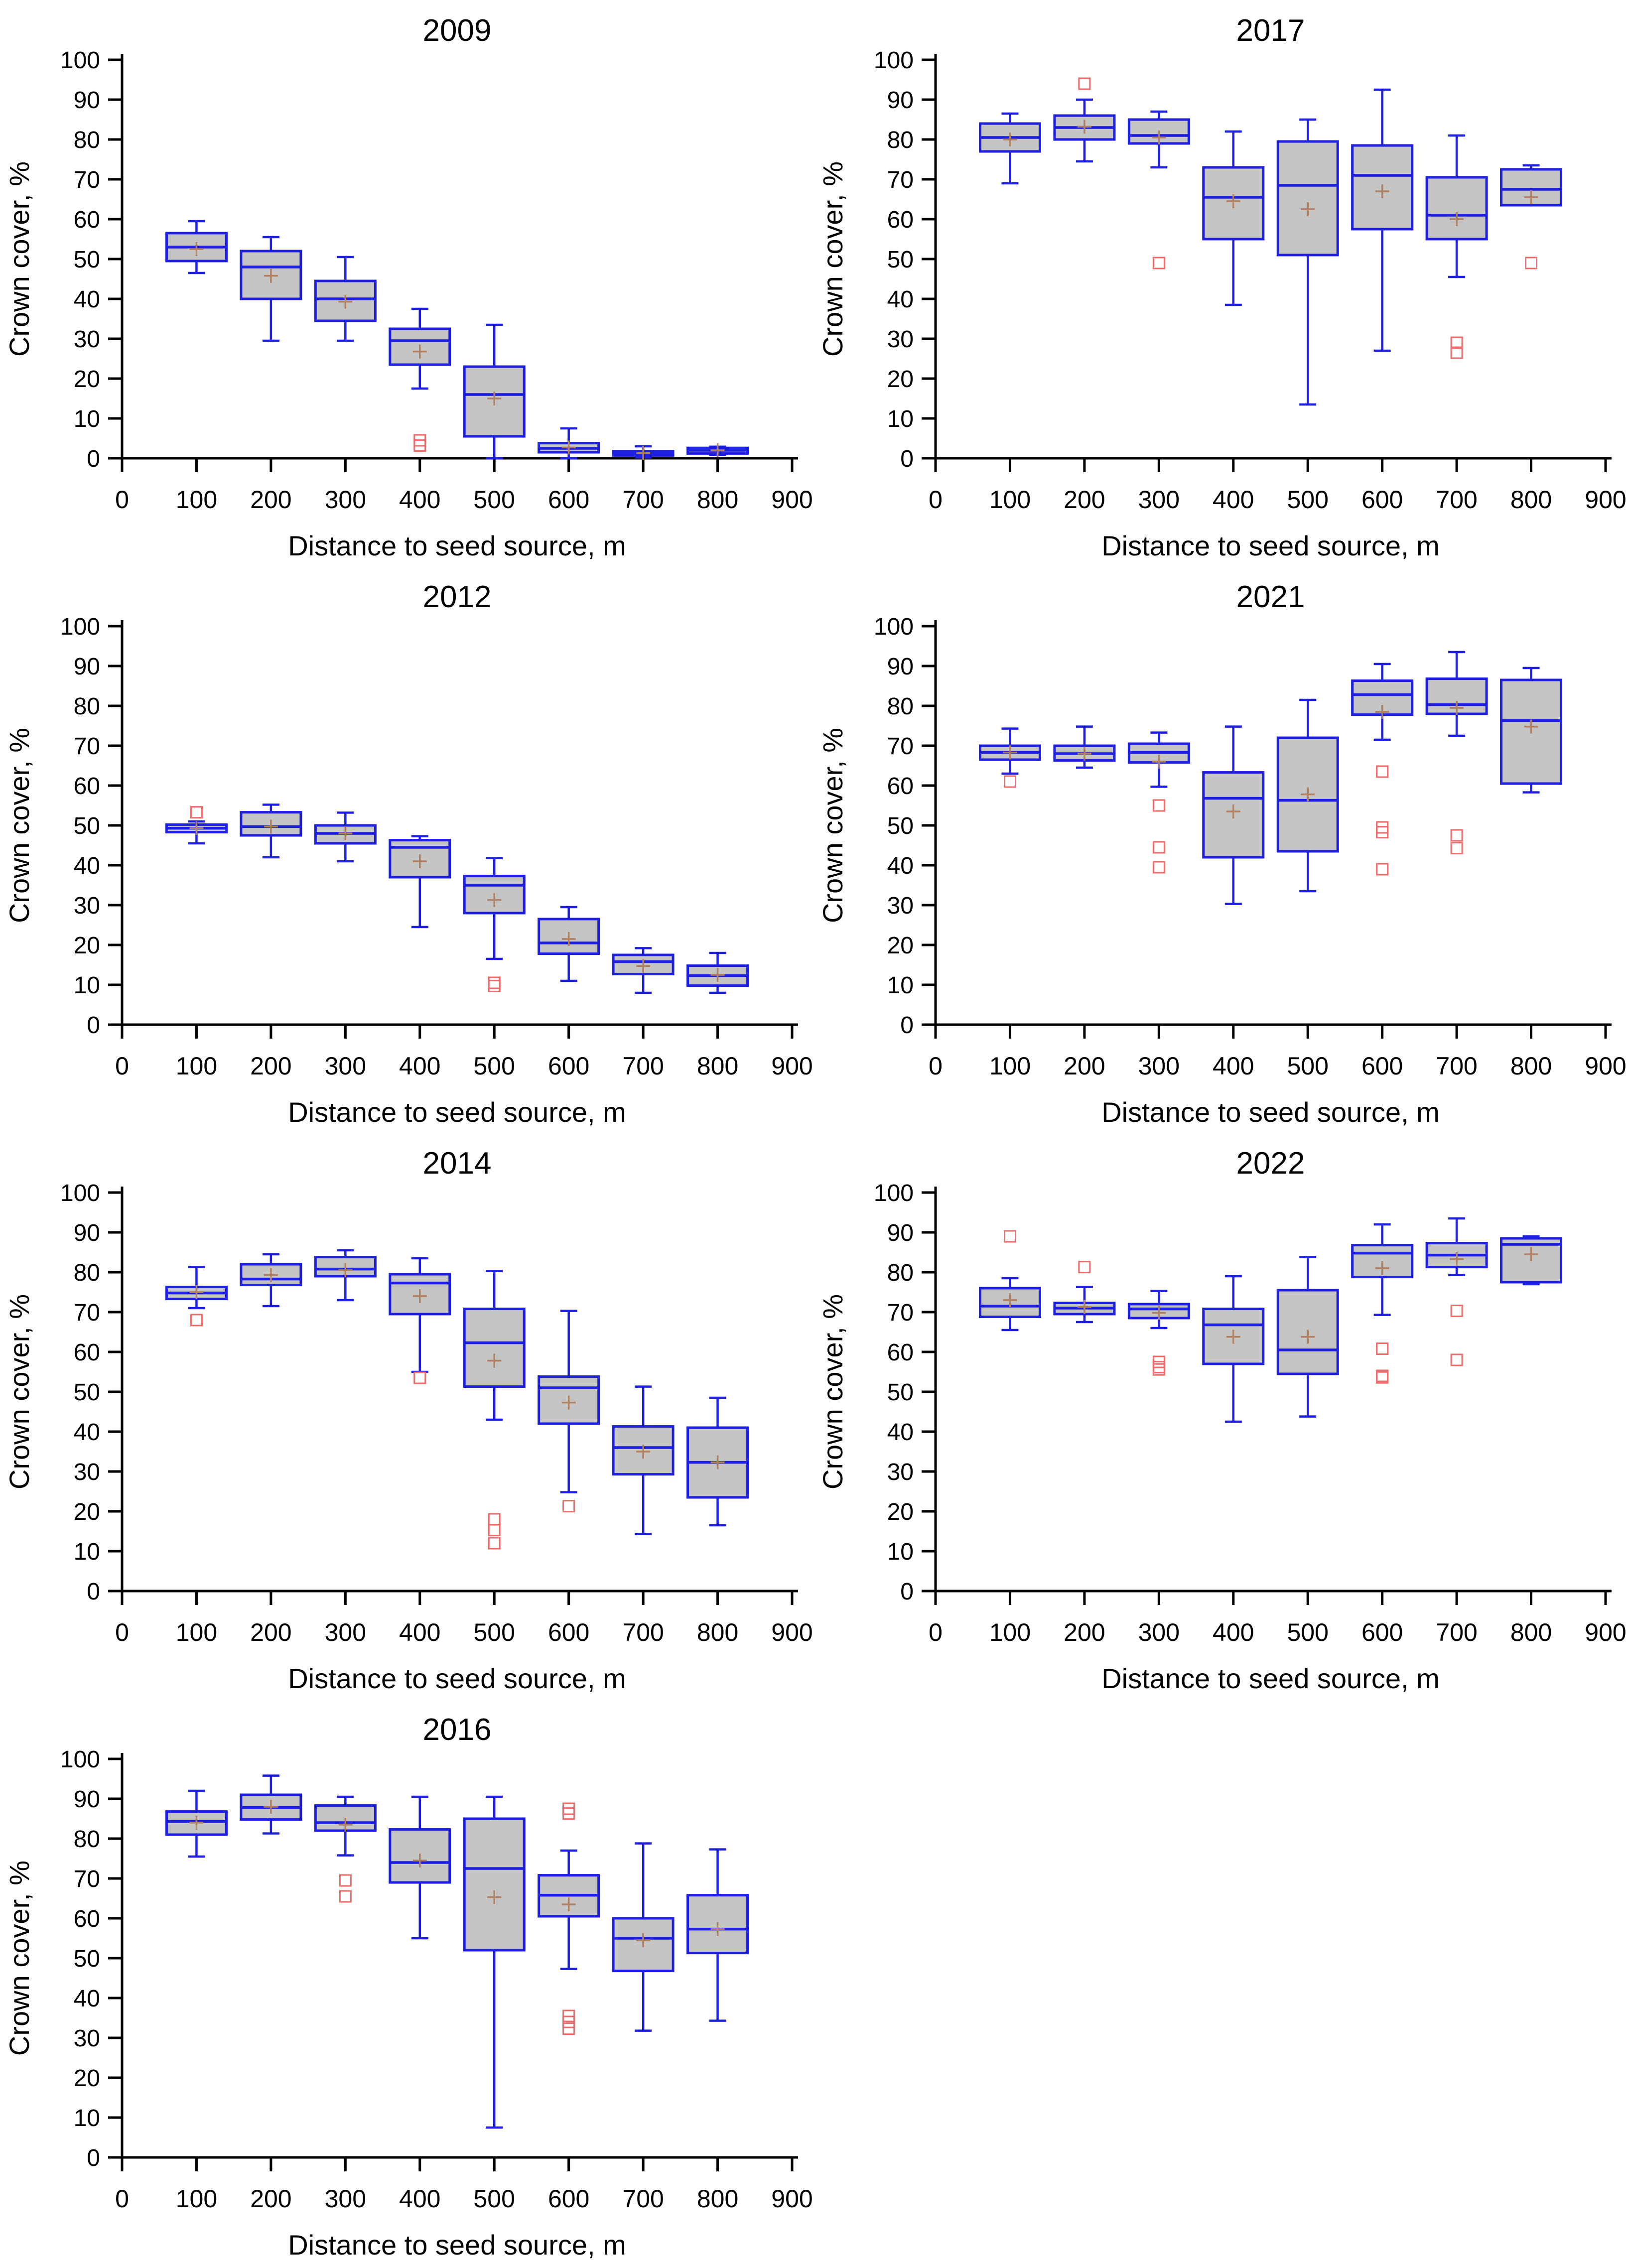  I want to click on chart-title: 2017, so click(1270, 30).